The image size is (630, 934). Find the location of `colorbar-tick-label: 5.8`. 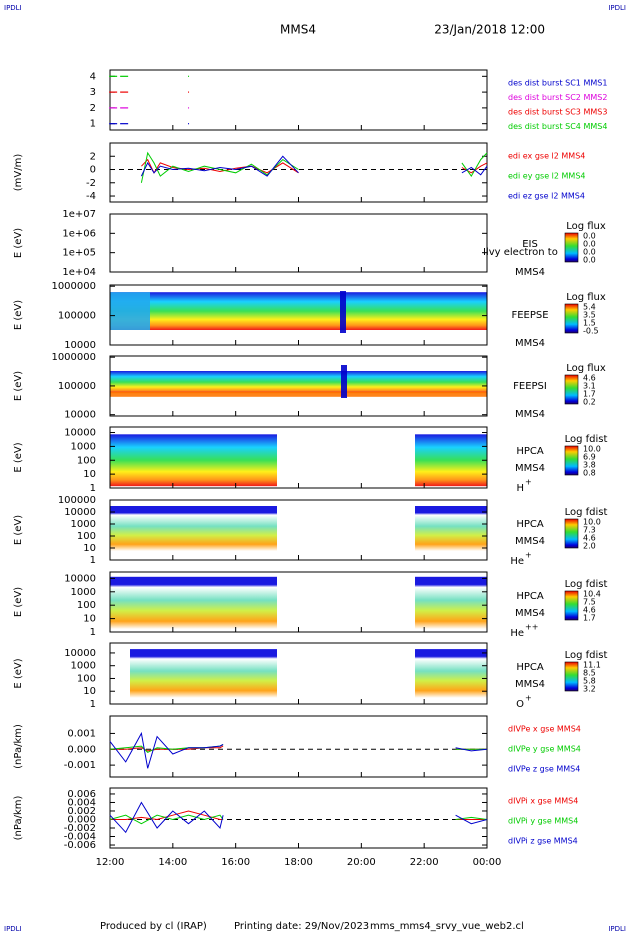

colorbar-tick-label: 5.8 is located at coordinates (589, 681).